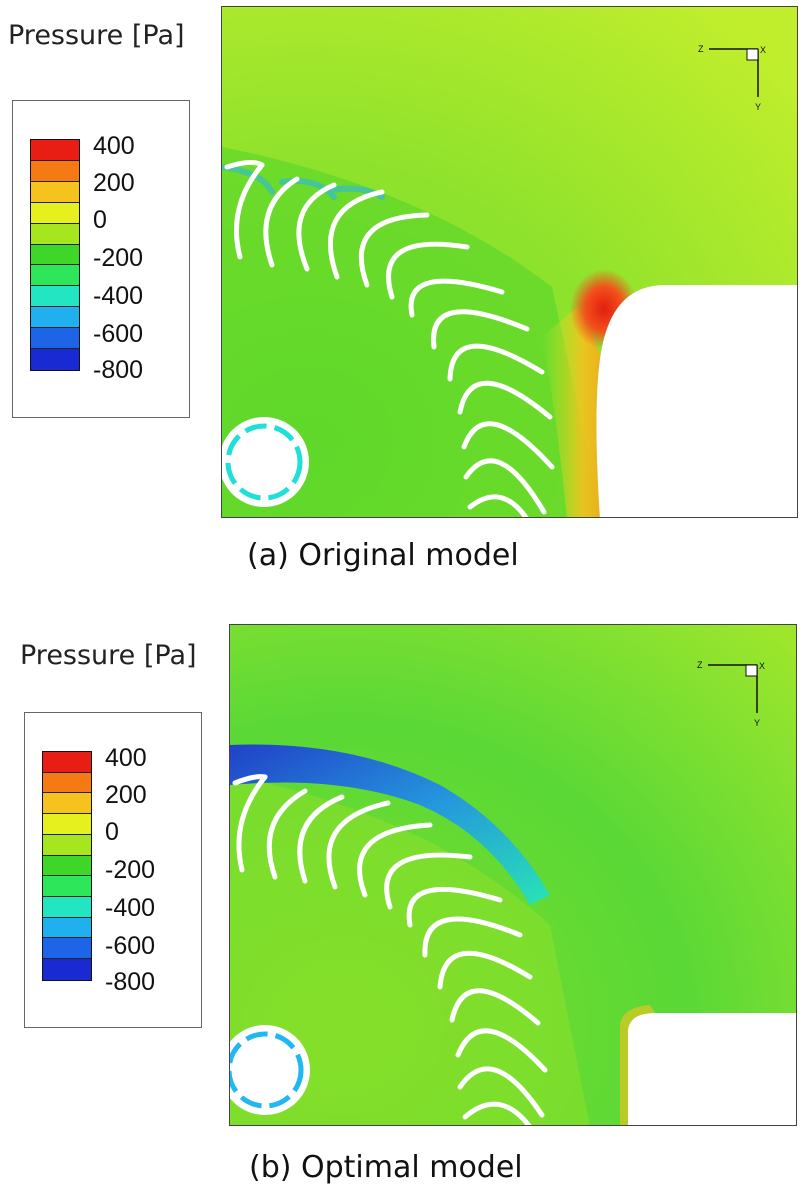 The height and width of the screenshot is (1204, 811). What do you see at coordinates (390, 824) in the screenshot?
I see `low-pressure-band` at bounding box center [390, 824].